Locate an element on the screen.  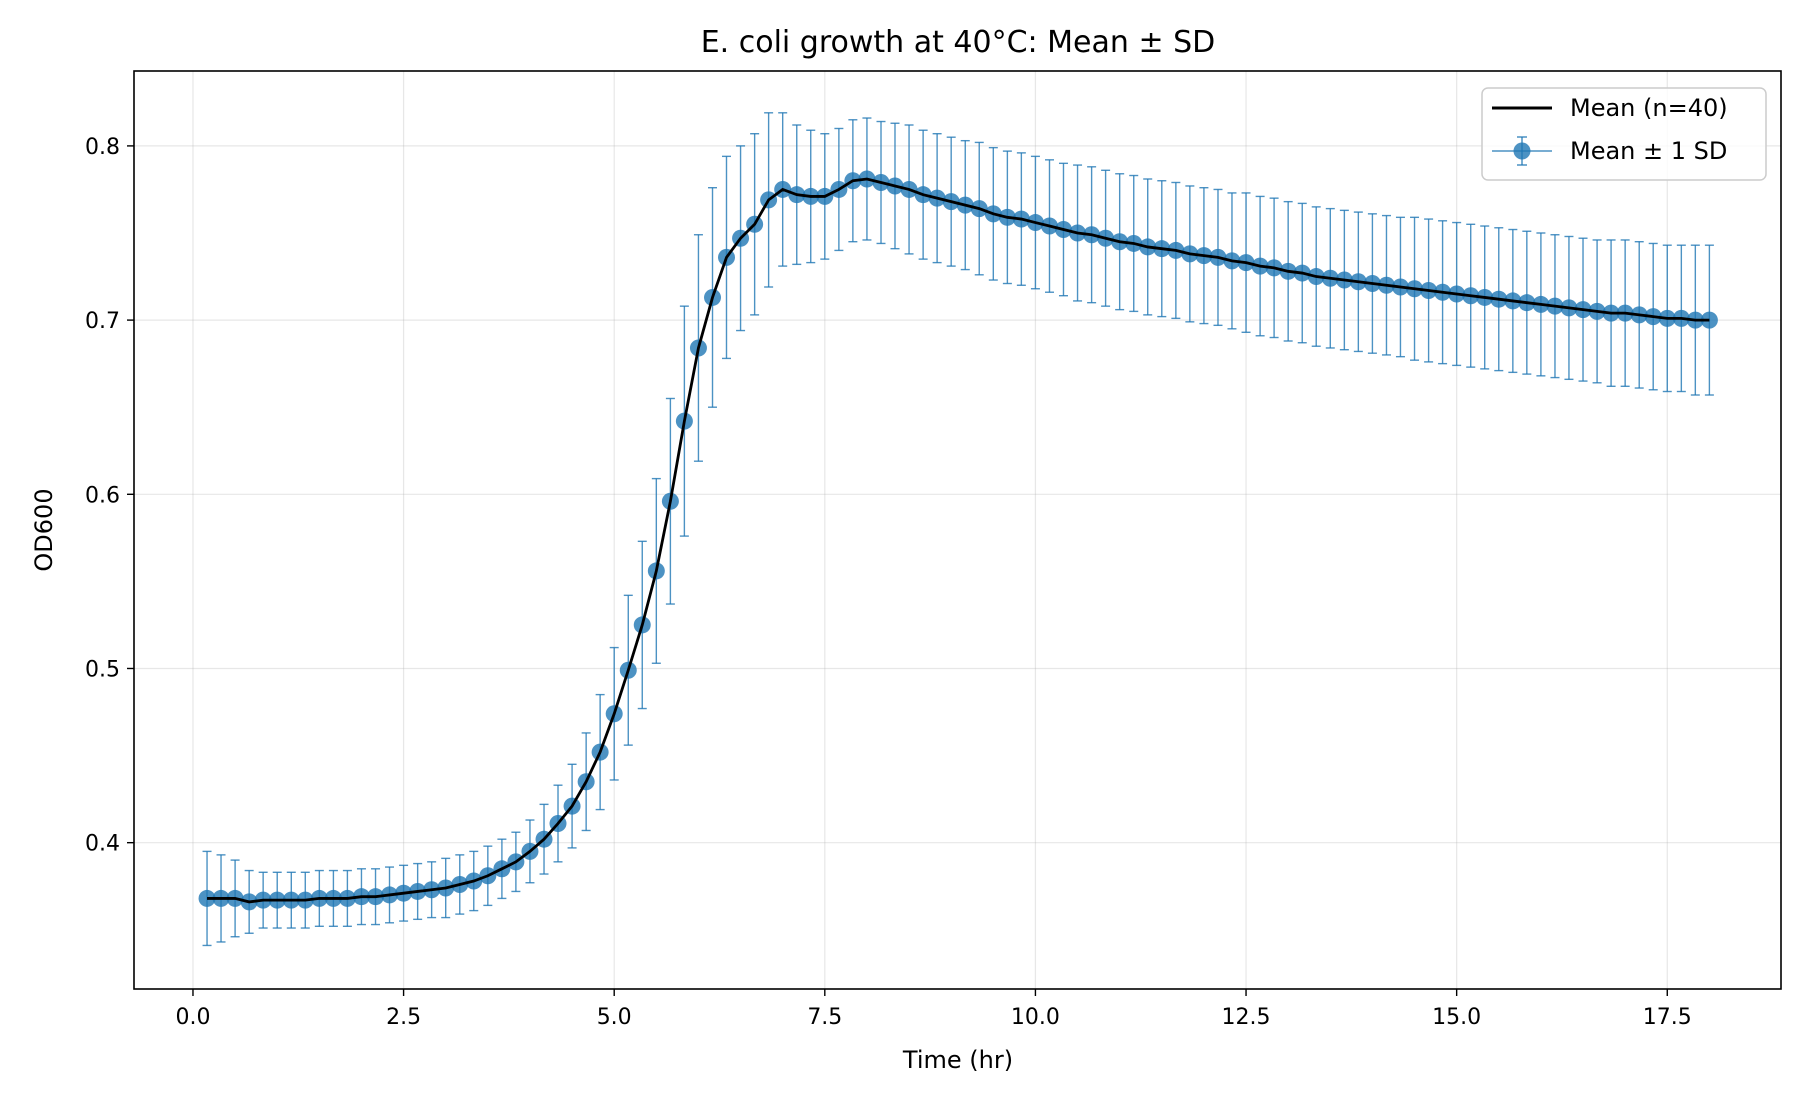
y-ticks: 0.4 0.5 0.6 0.7 0.8 is located at coordinates (109, 496).